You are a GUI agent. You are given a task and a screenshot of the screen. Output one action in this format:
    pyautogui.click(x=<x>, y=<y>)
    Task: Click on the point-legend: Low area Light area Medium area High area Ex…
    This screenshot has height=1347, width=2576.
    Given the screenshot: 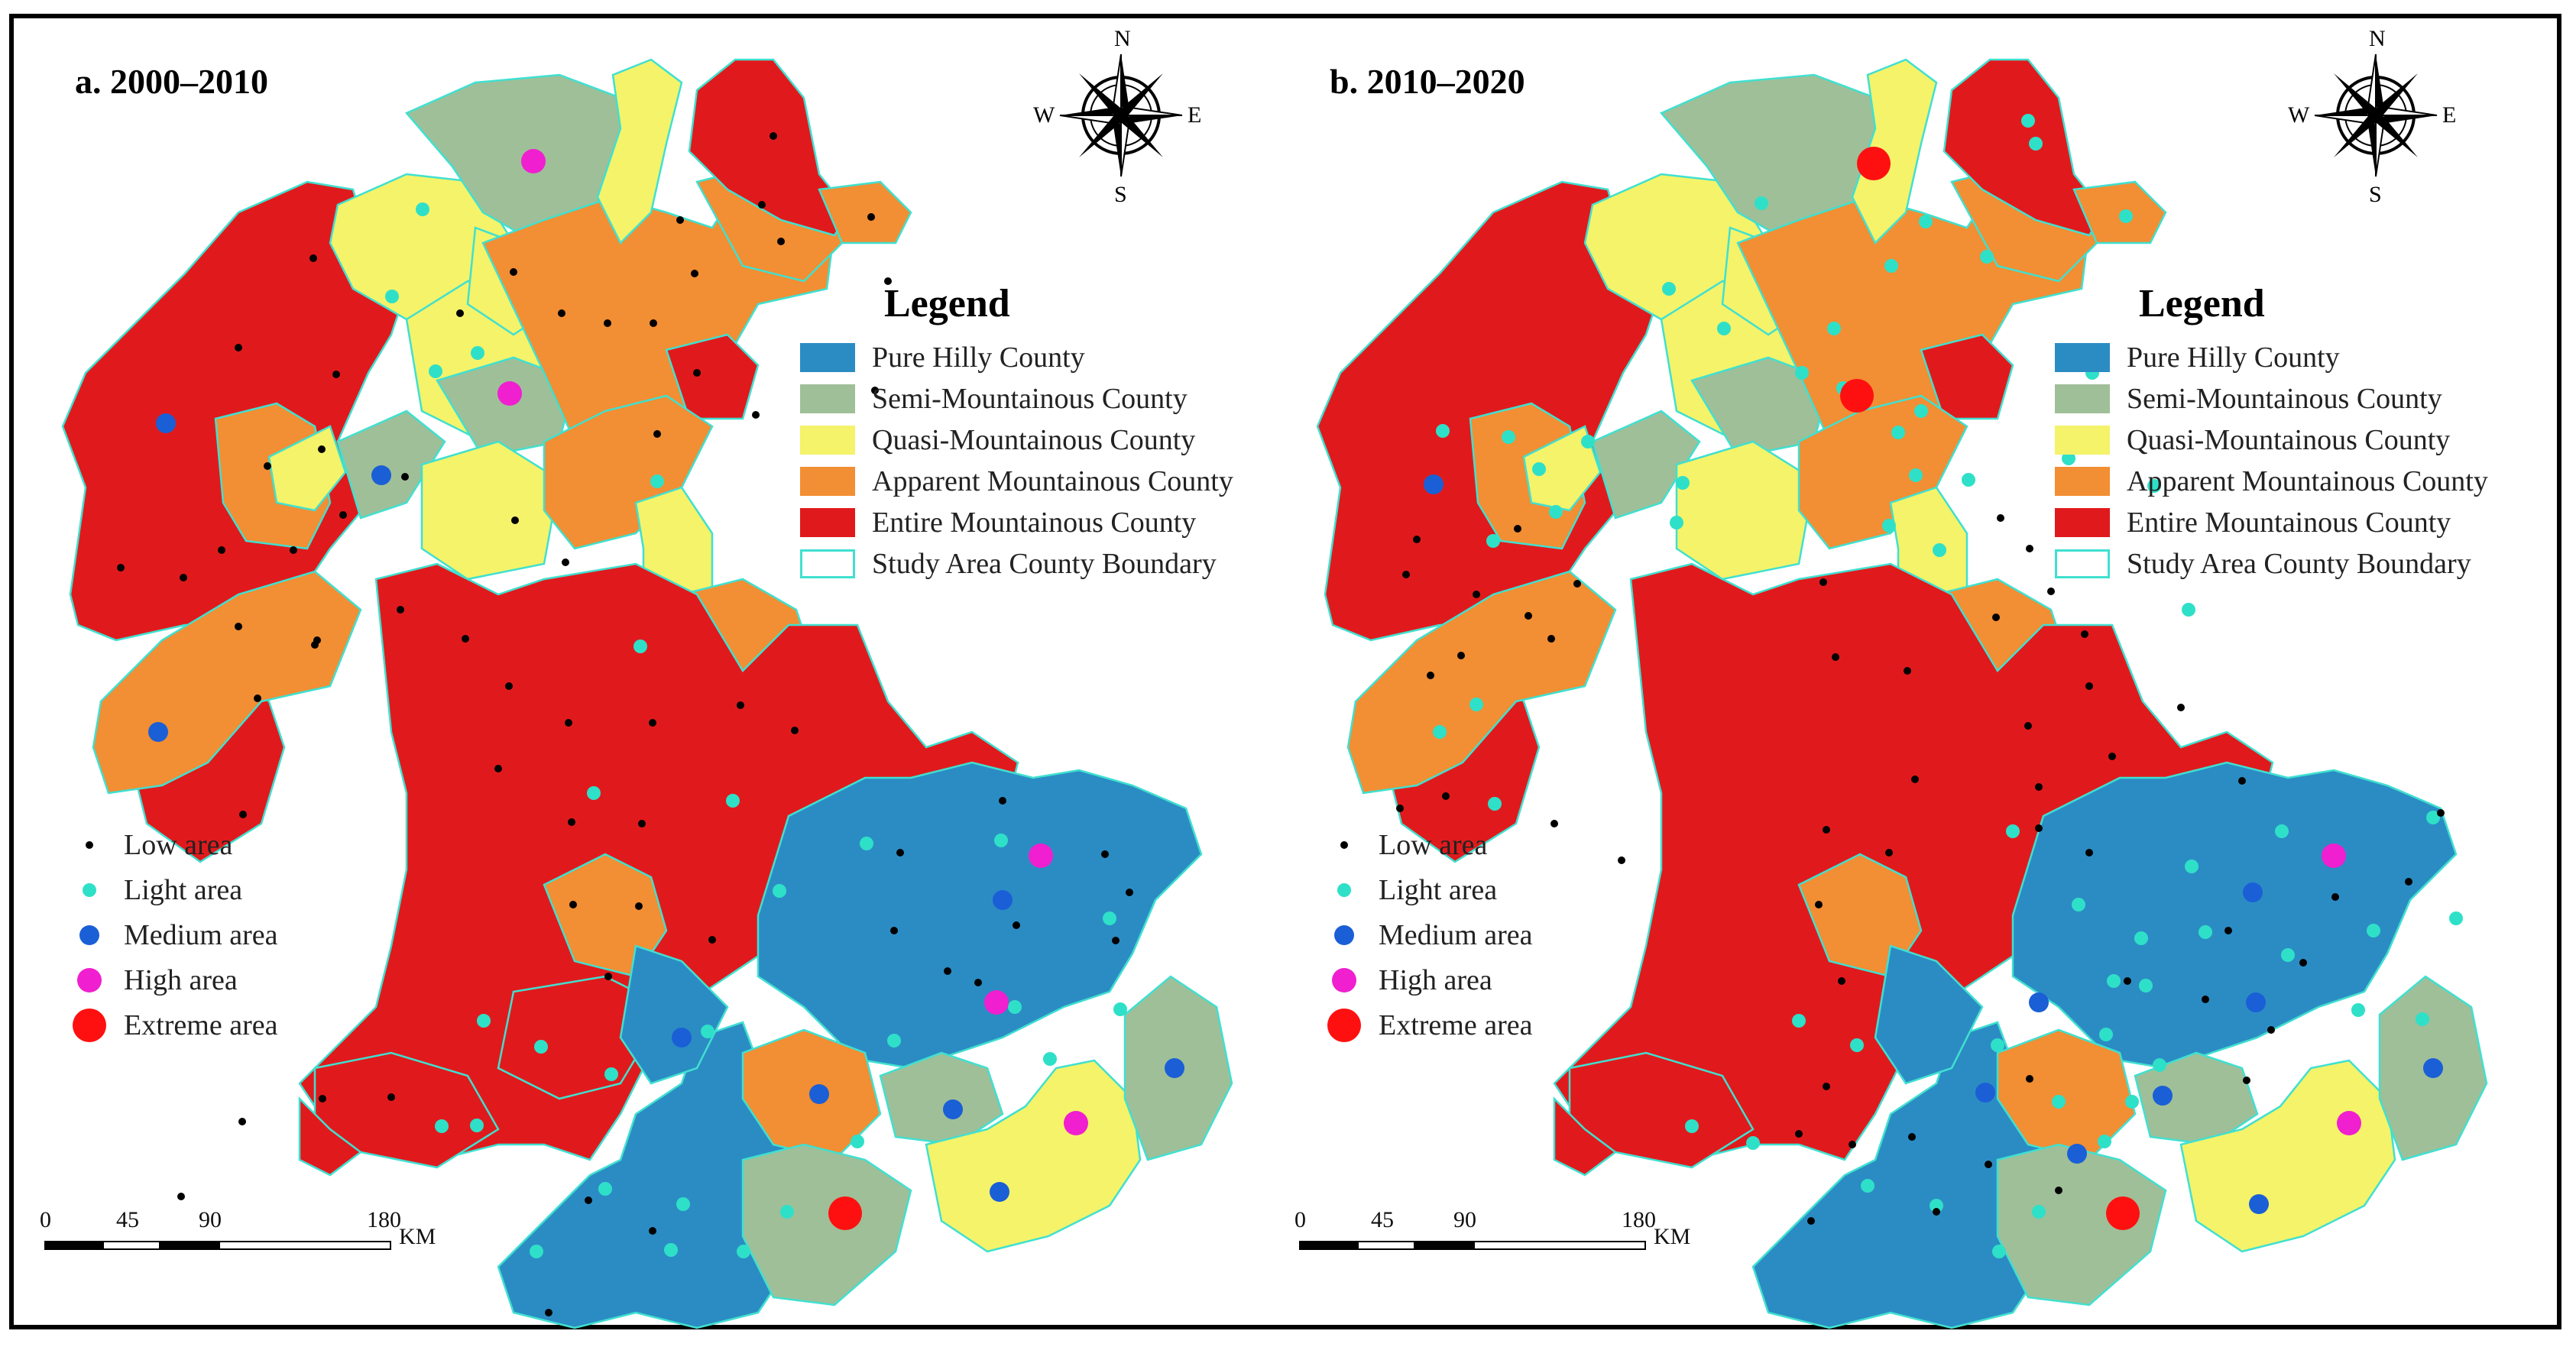 What is the action you would take?
    pyautogui.click(x=170, y=934)
    